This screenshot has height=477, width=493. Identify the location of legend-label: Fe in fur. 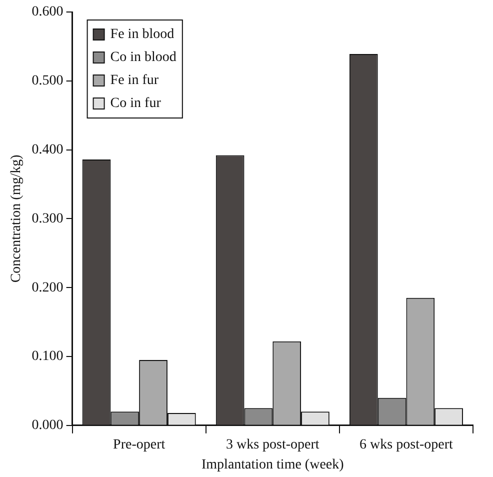
(134, 80).